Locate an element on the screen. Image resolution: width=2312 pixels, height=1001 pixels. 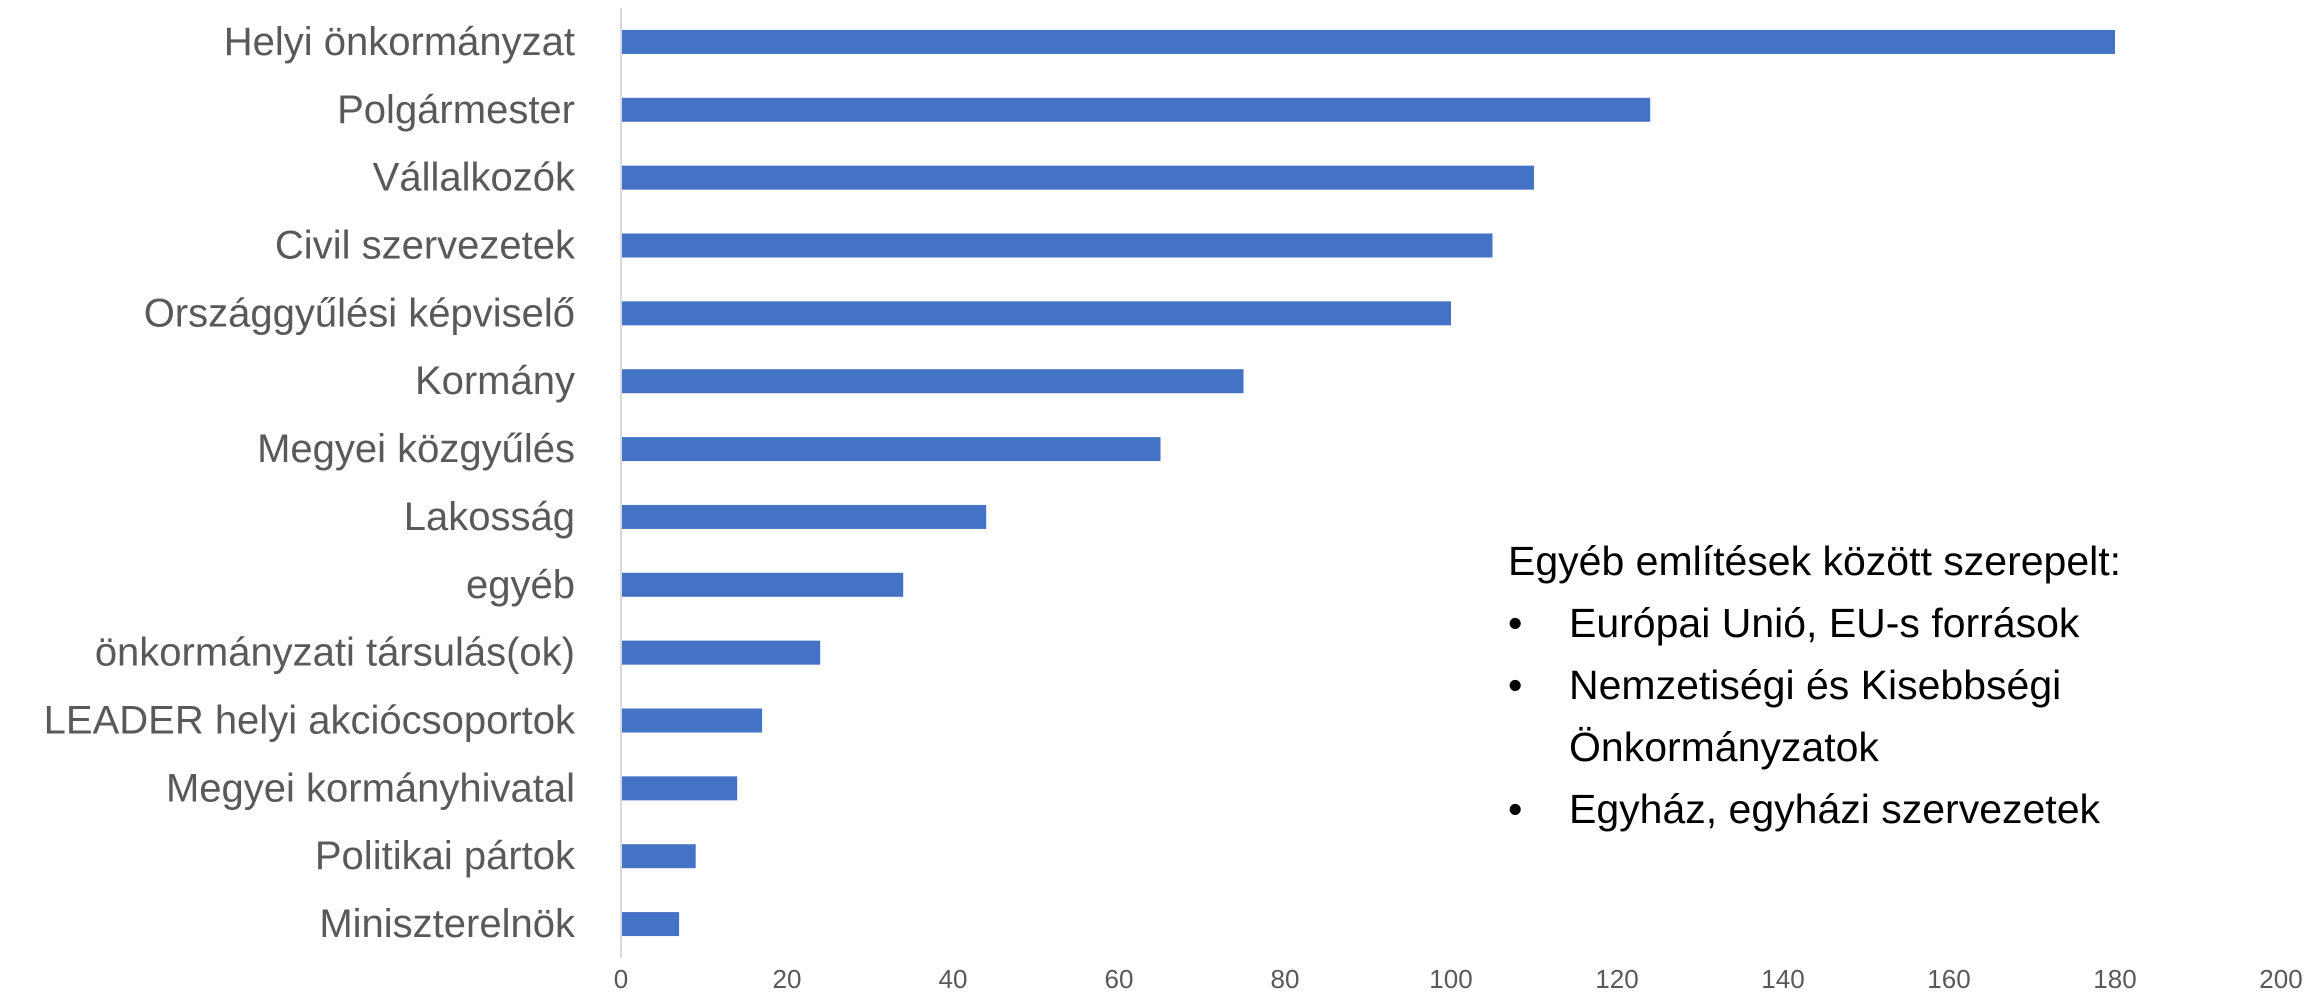
annotation-item-text: Nemzetiségi és Kisebbségi Önkormányzatok is located at coordinates (1815, 716).